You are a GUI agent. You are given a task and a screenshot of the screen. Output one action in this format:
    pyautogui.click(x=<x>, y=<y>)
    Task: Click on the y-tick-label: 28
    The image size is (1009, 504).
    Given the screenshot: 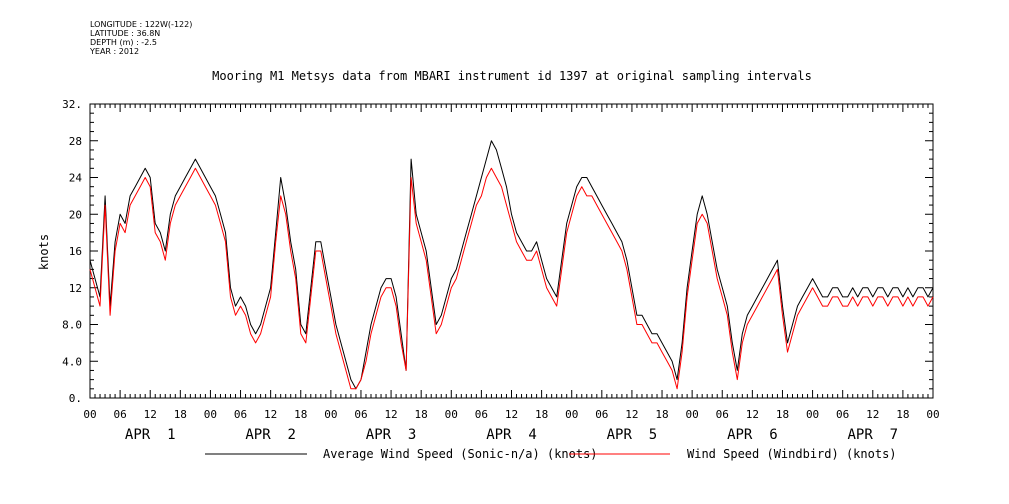 What is the action you would take?
    pyautogui.click(x=75, y=141)
    